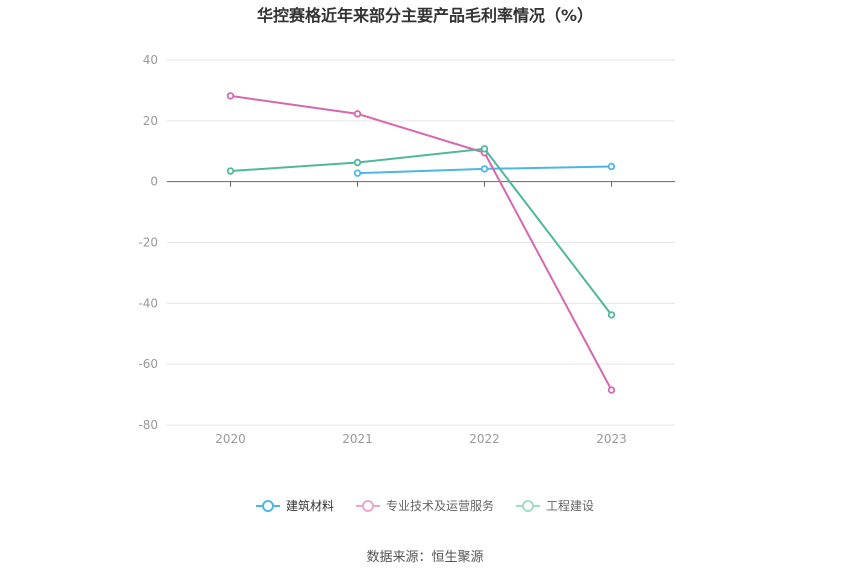 Image resolution: width=850 pixels, height=575 pixels. Describe the element at coordinates (230, 439) in the screenshot. I see `x-tick-label: 2020` at that location.